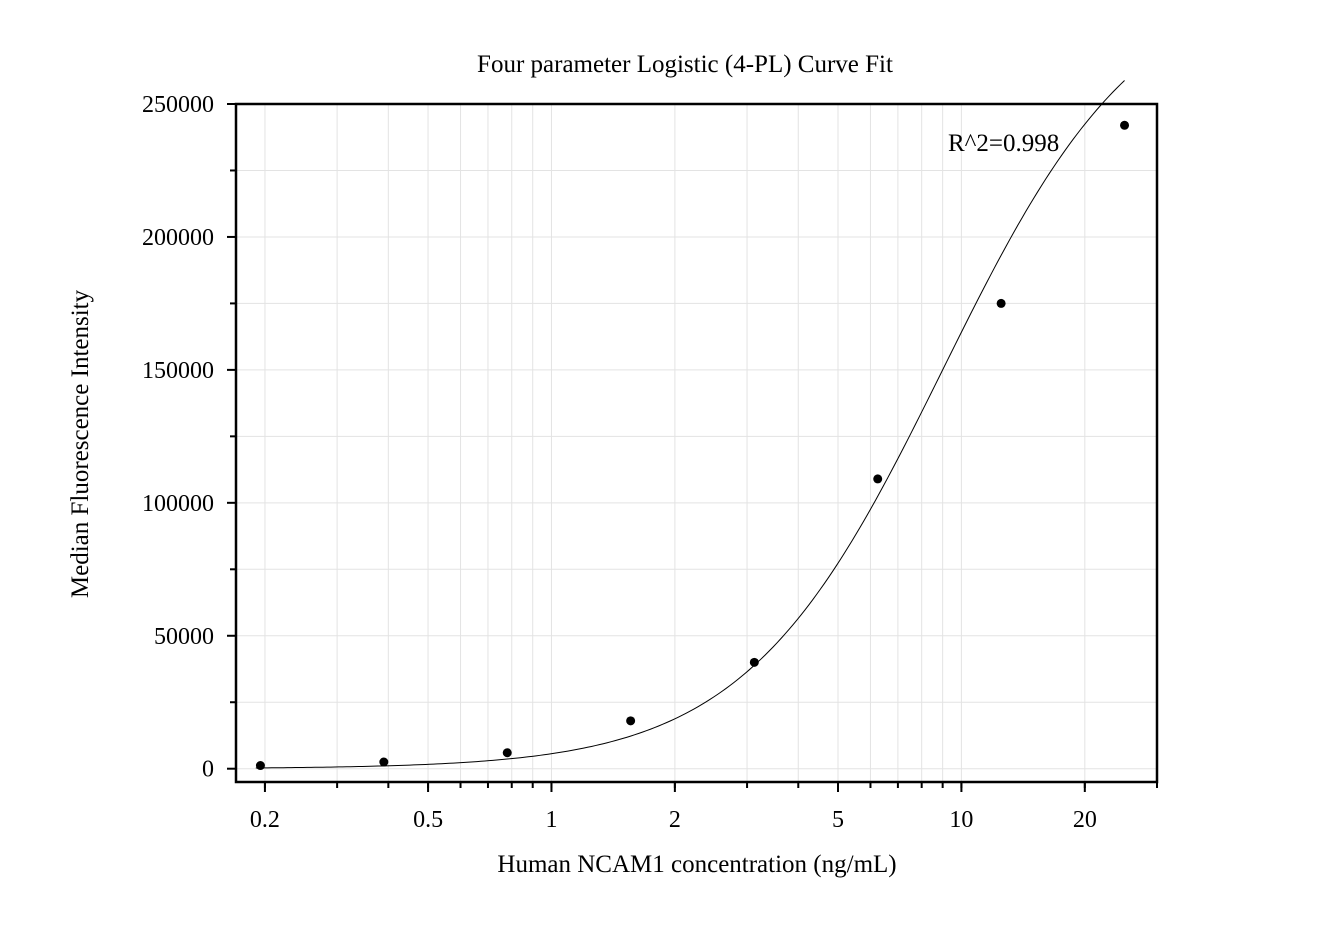 The height and width of the screenshot is (932, 1337). Describe the element at coordinates (178, 371) in the screenshot. I see `y-tick-label: 150000` at that location.